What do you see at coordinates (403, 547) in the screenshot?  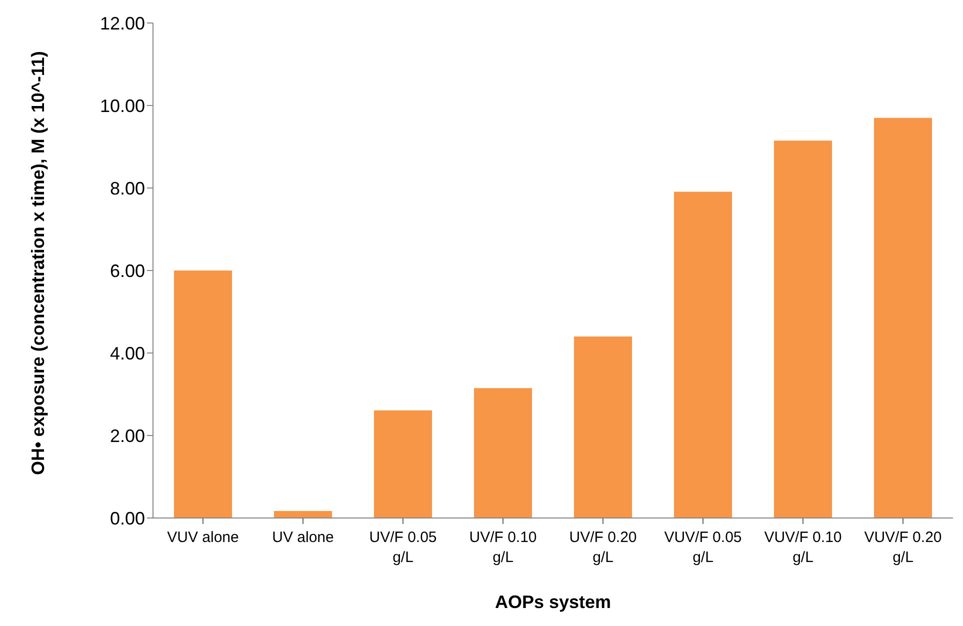 I see `x-tick-label: UV/F 0.05 g/L` at bounding box center [403, 547].